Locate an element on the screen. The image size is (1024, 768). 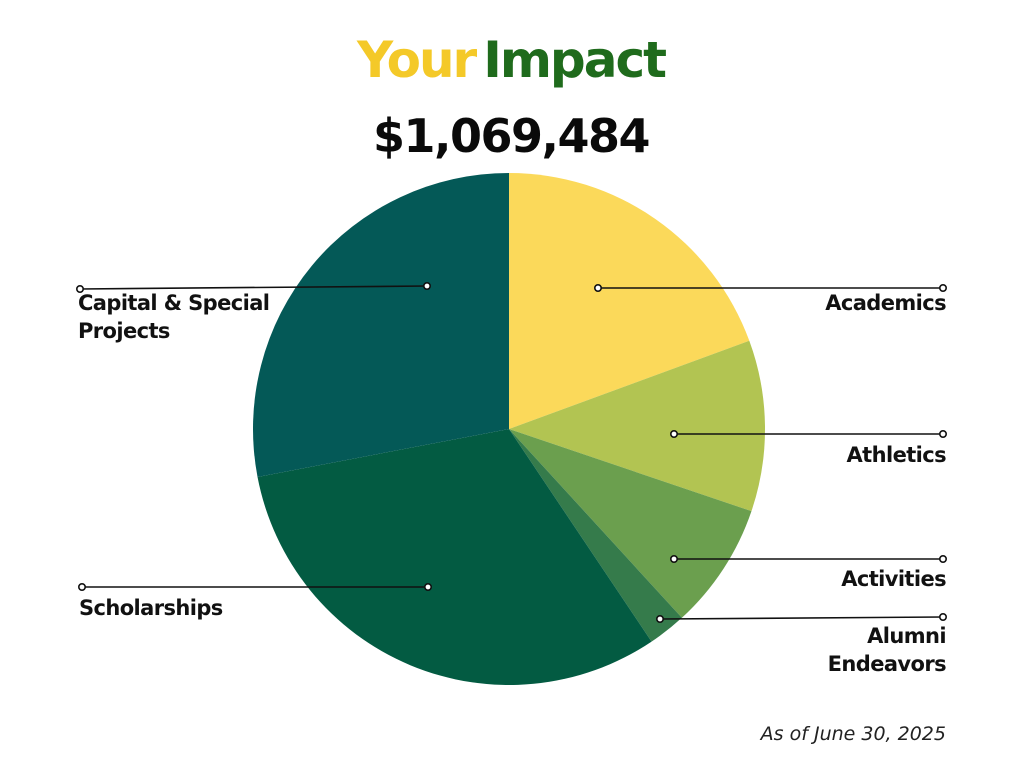
slice-label-athletics: Athletics is located at coordinates (897, 455).